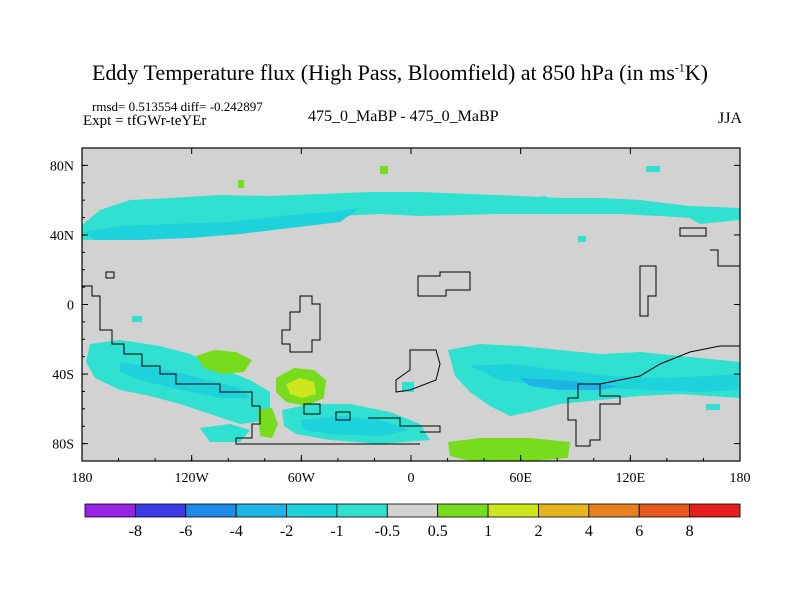 Image resolution: width=800 pixels, height=600 pixels. What do you see at coordinates (268, 423) in the screenshot?
I see `positive-patch-drake` at bounding box center [268, 423].